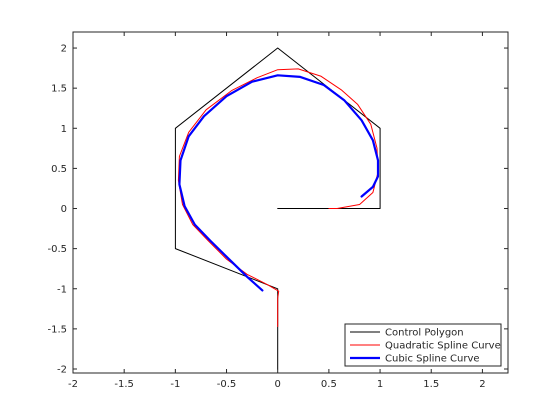  I want to click on x-tick-label: 1, so click(380, 384).